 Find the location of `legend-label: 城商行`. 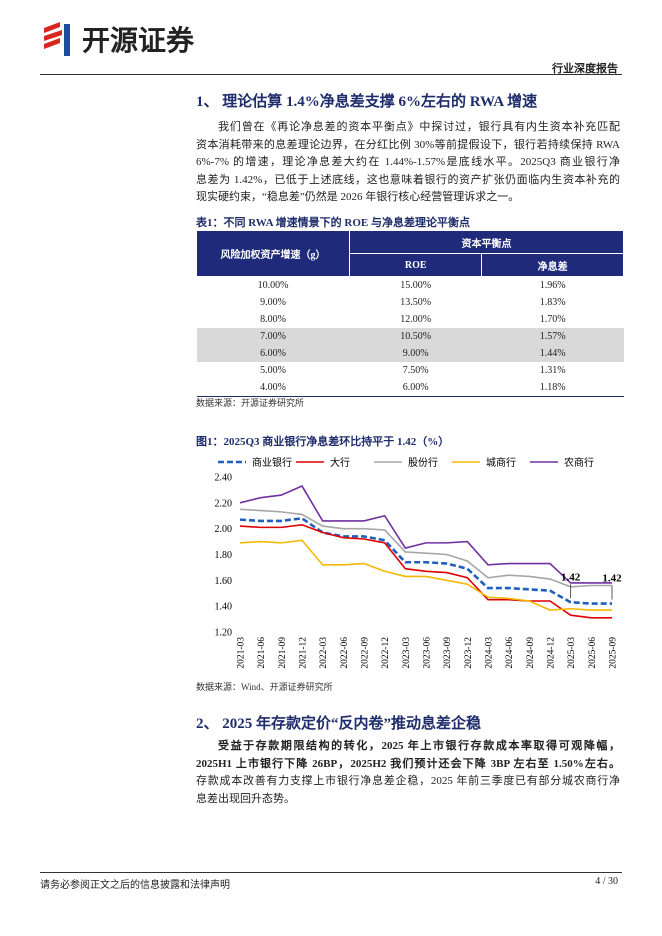

legend-label: 城商行 is located at coordinates (501, 462).